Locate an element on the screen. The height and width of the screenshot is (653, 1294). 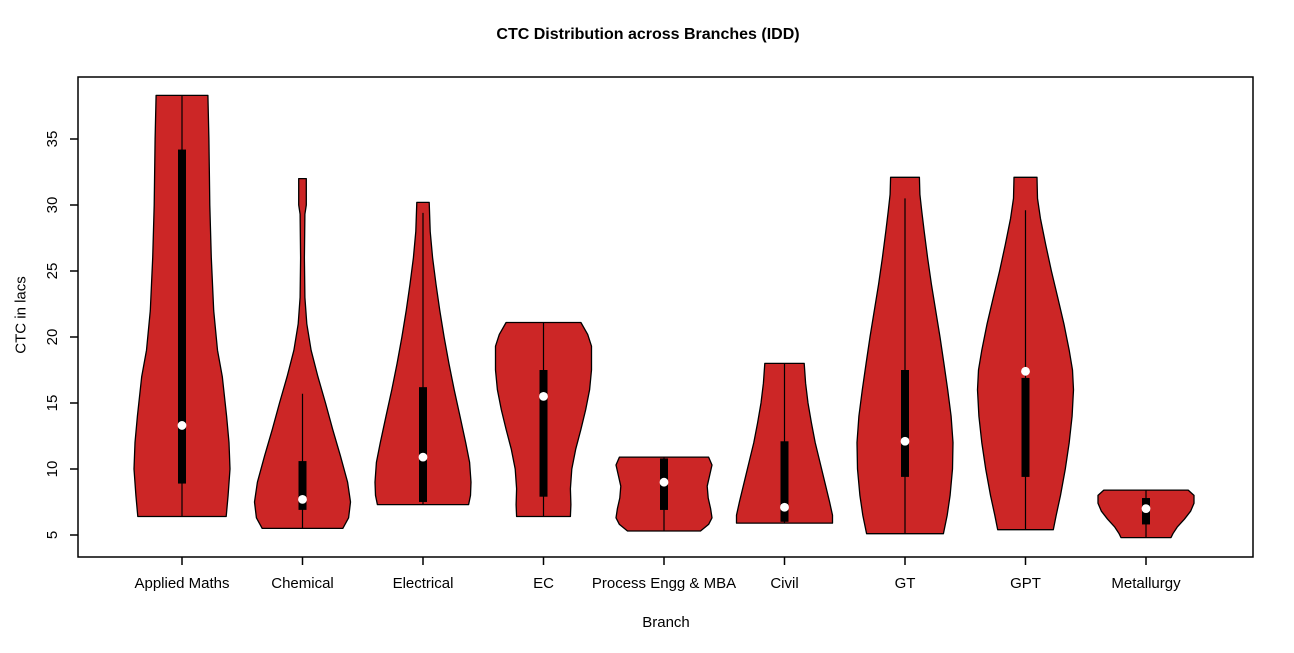
x-tick-label-ec: EC is located at coordinates (543, 583).